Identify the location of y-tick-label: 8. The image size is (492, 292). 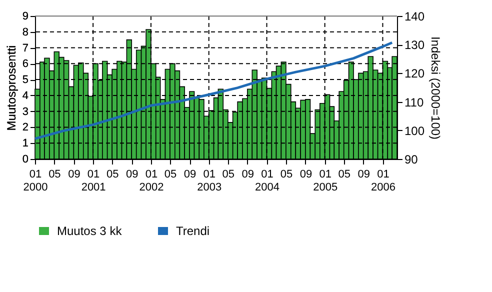
(25, 32).